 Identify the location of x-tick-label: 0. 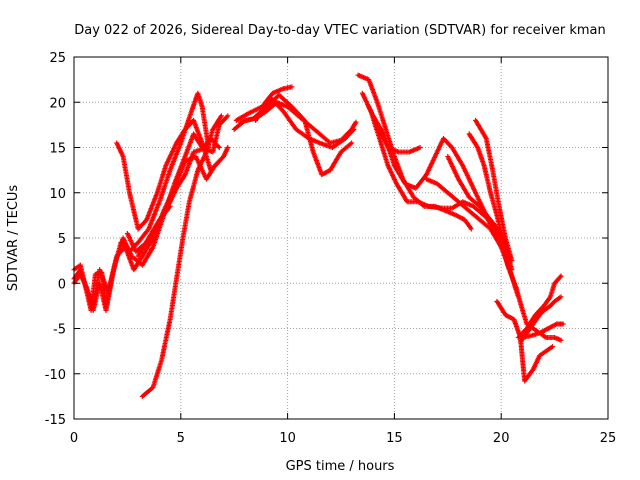
(74, 438).